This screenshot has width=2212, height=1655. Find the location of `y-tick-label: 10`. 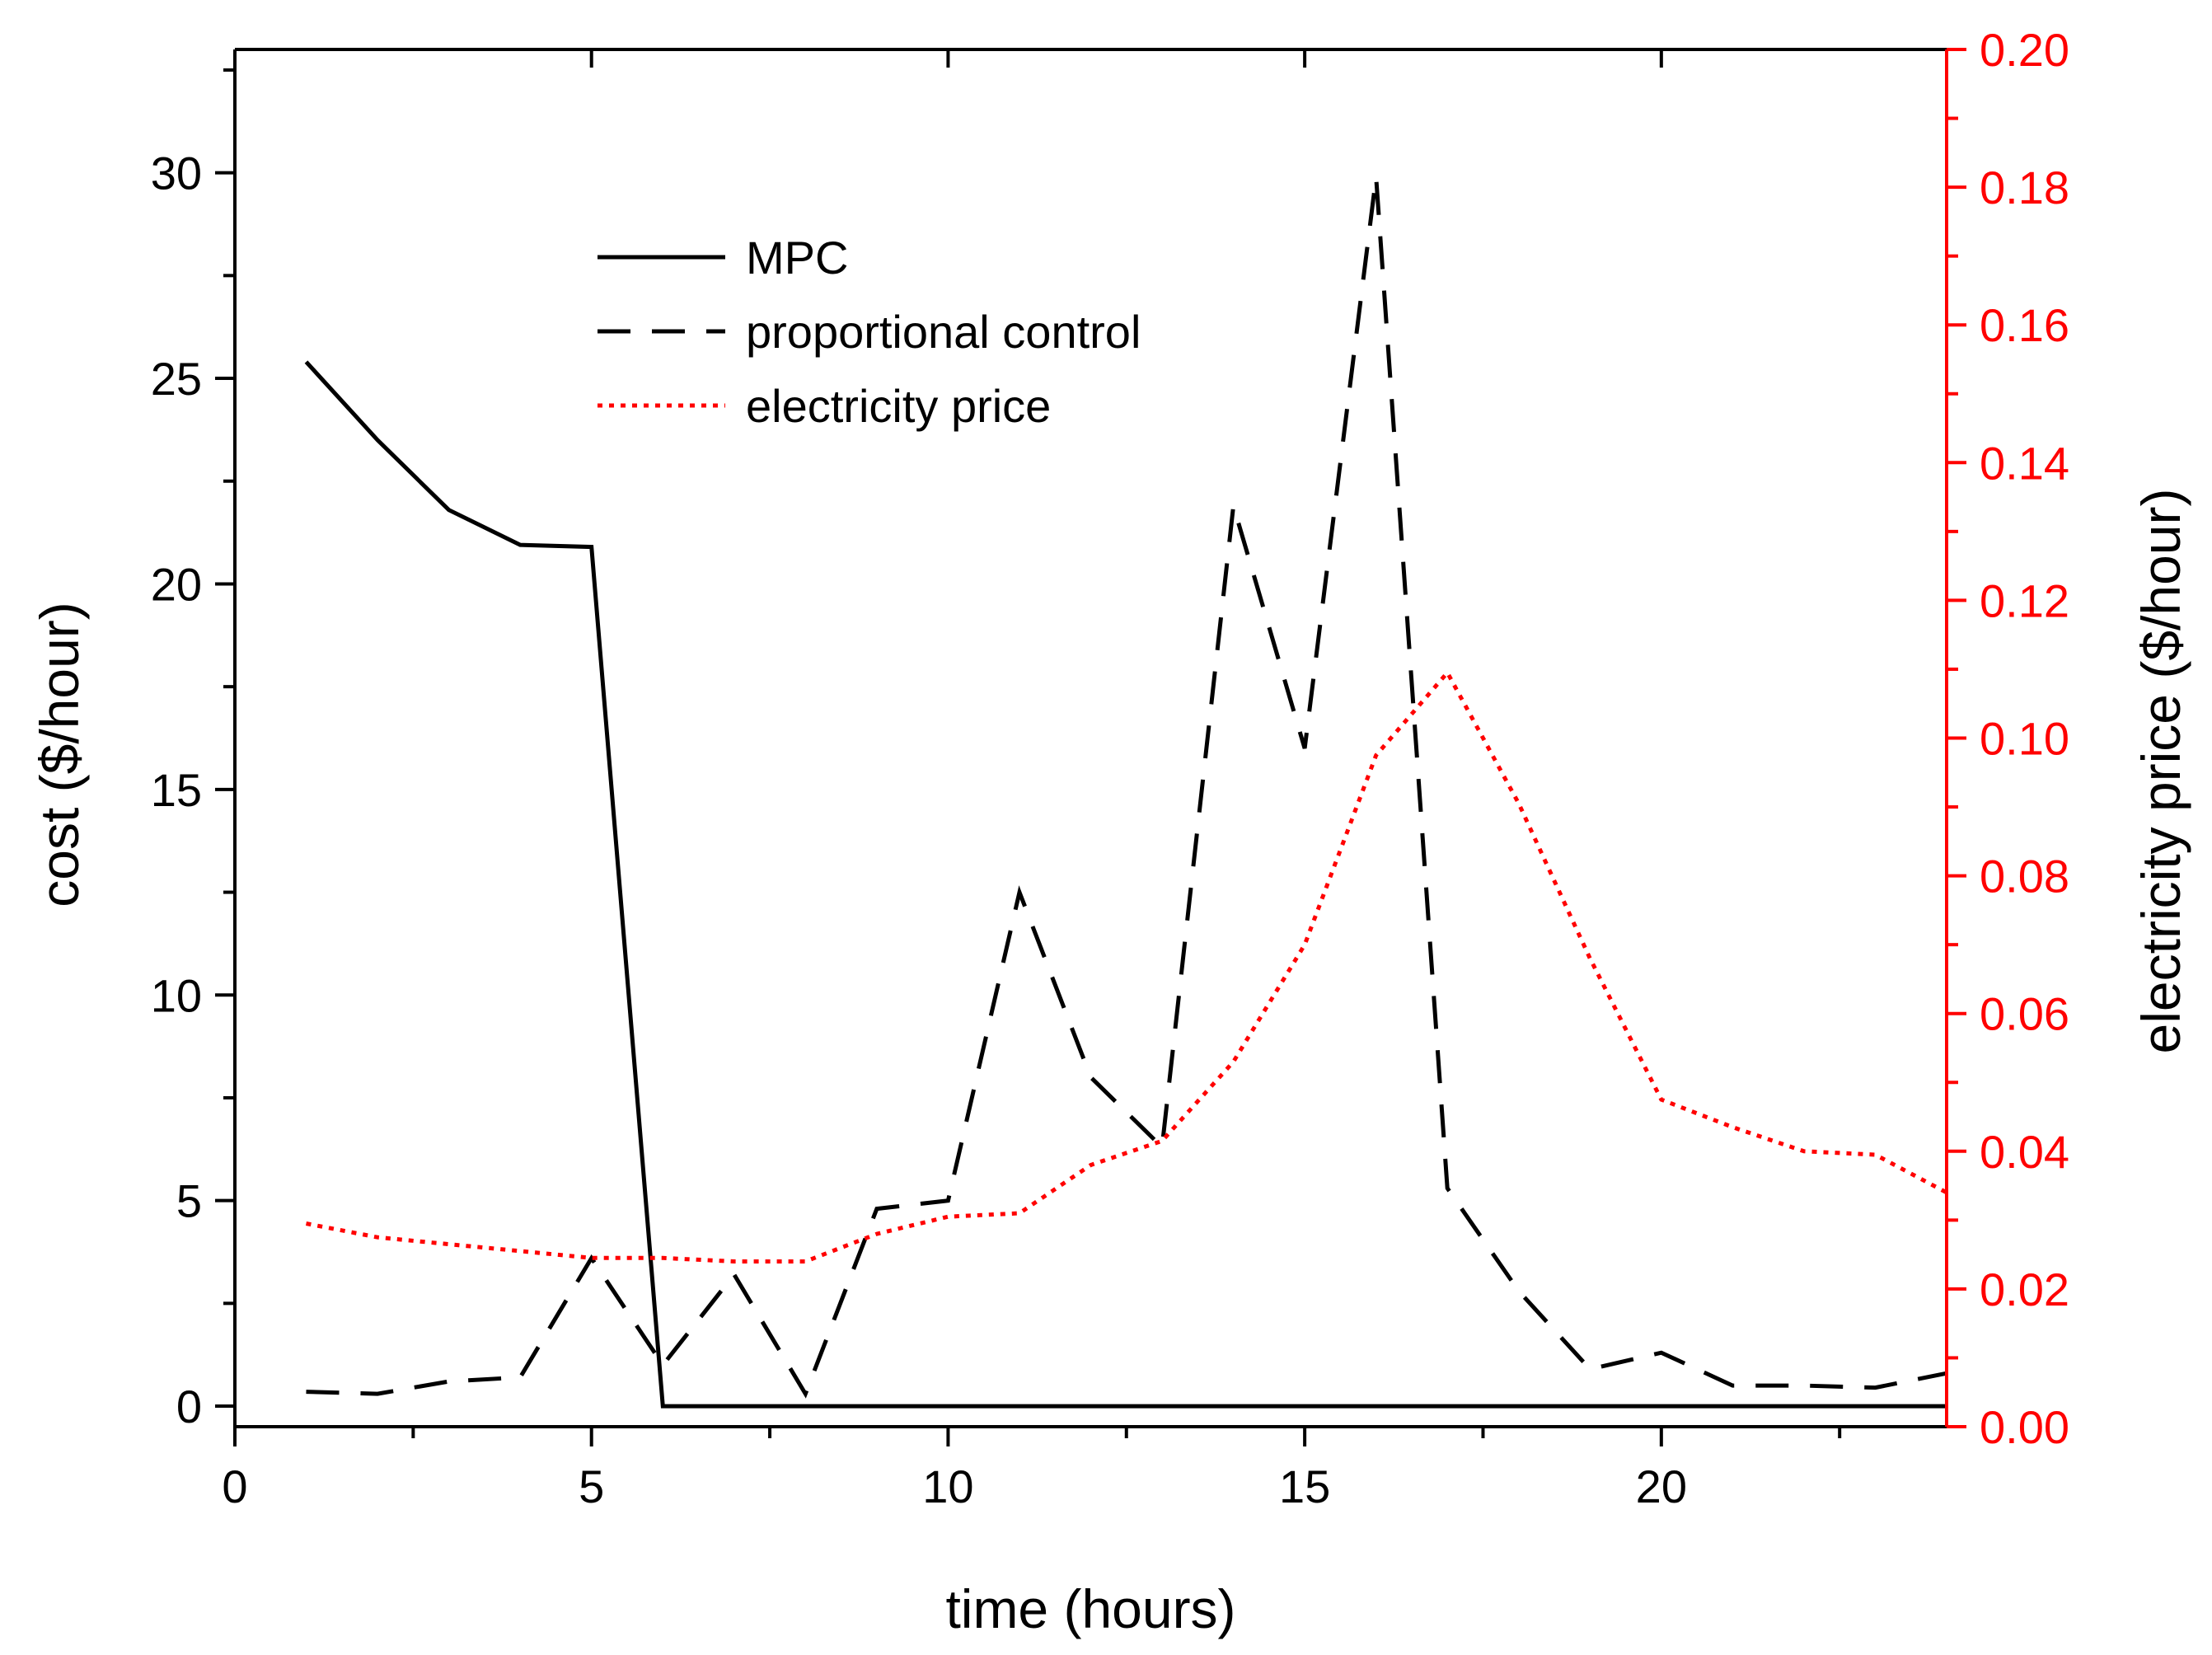

y-tick-label: 10 is located at coordinates (176, 995).